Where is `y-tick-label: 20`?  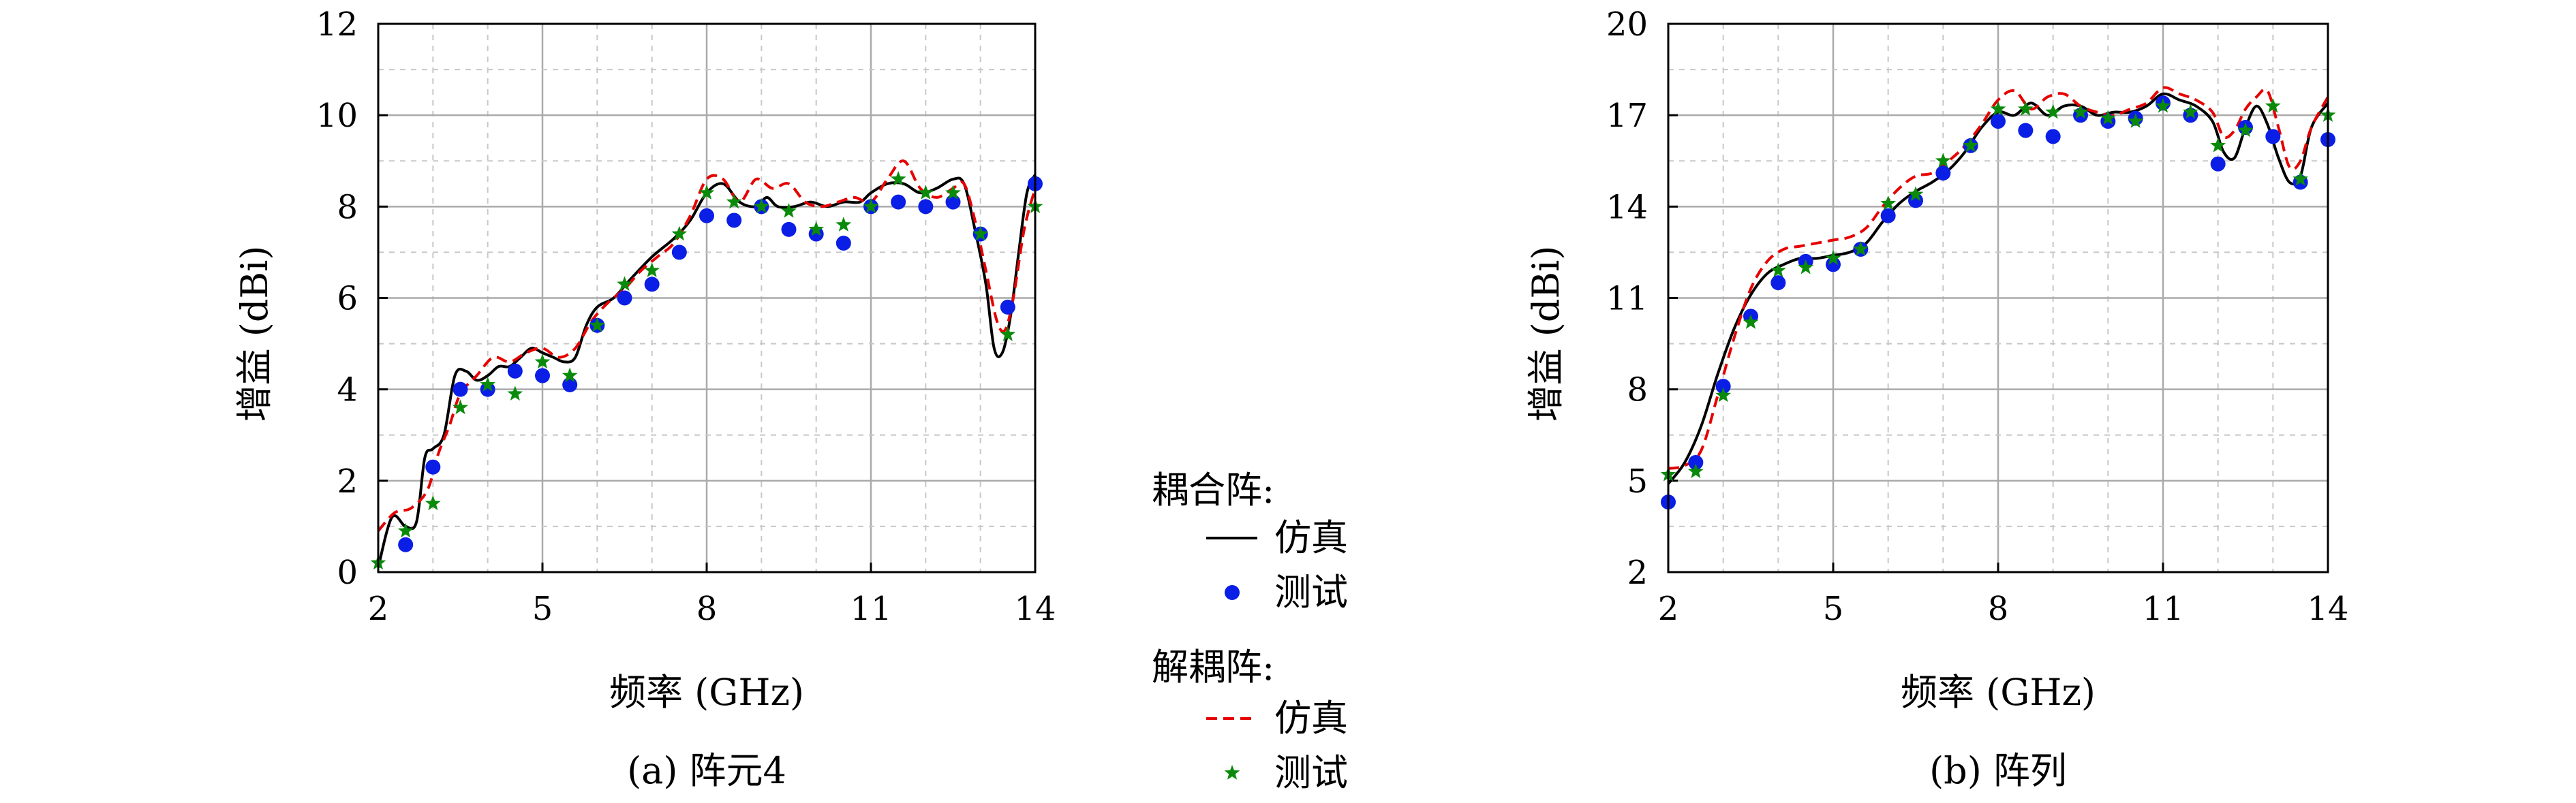 y-tick-label: 20 is located at coordinates (1627, 25).